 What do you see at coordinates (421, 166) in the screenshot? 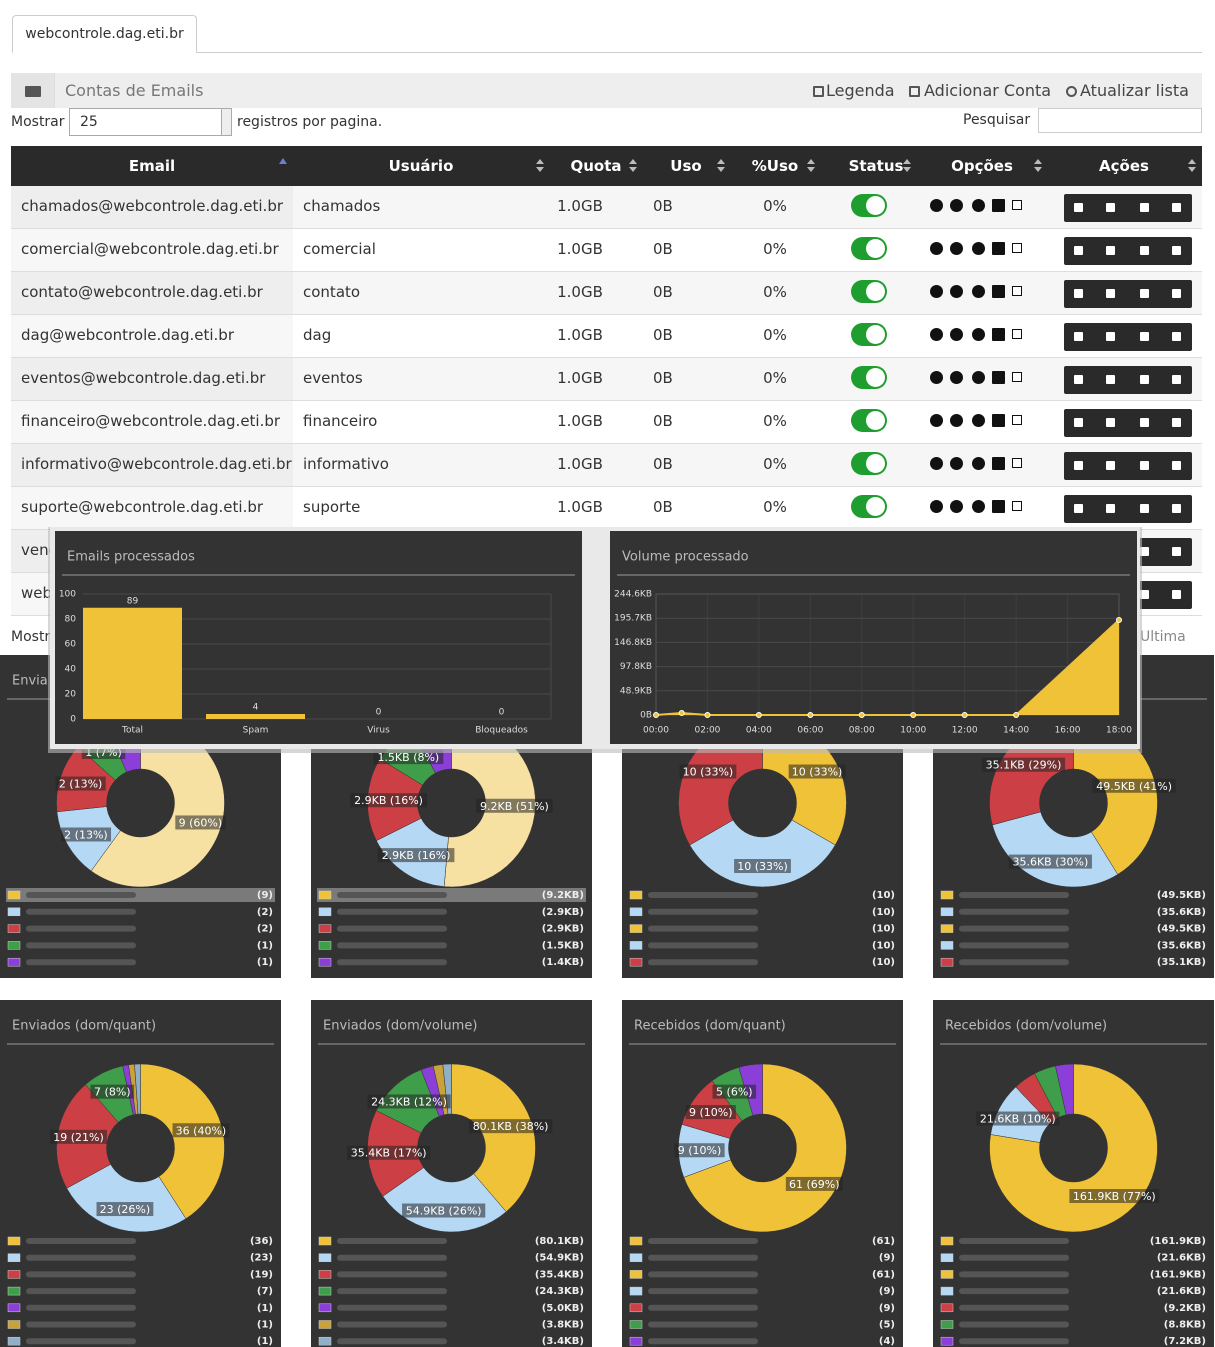
I see `column-header: Usuário` at bounding box center [421, 166].